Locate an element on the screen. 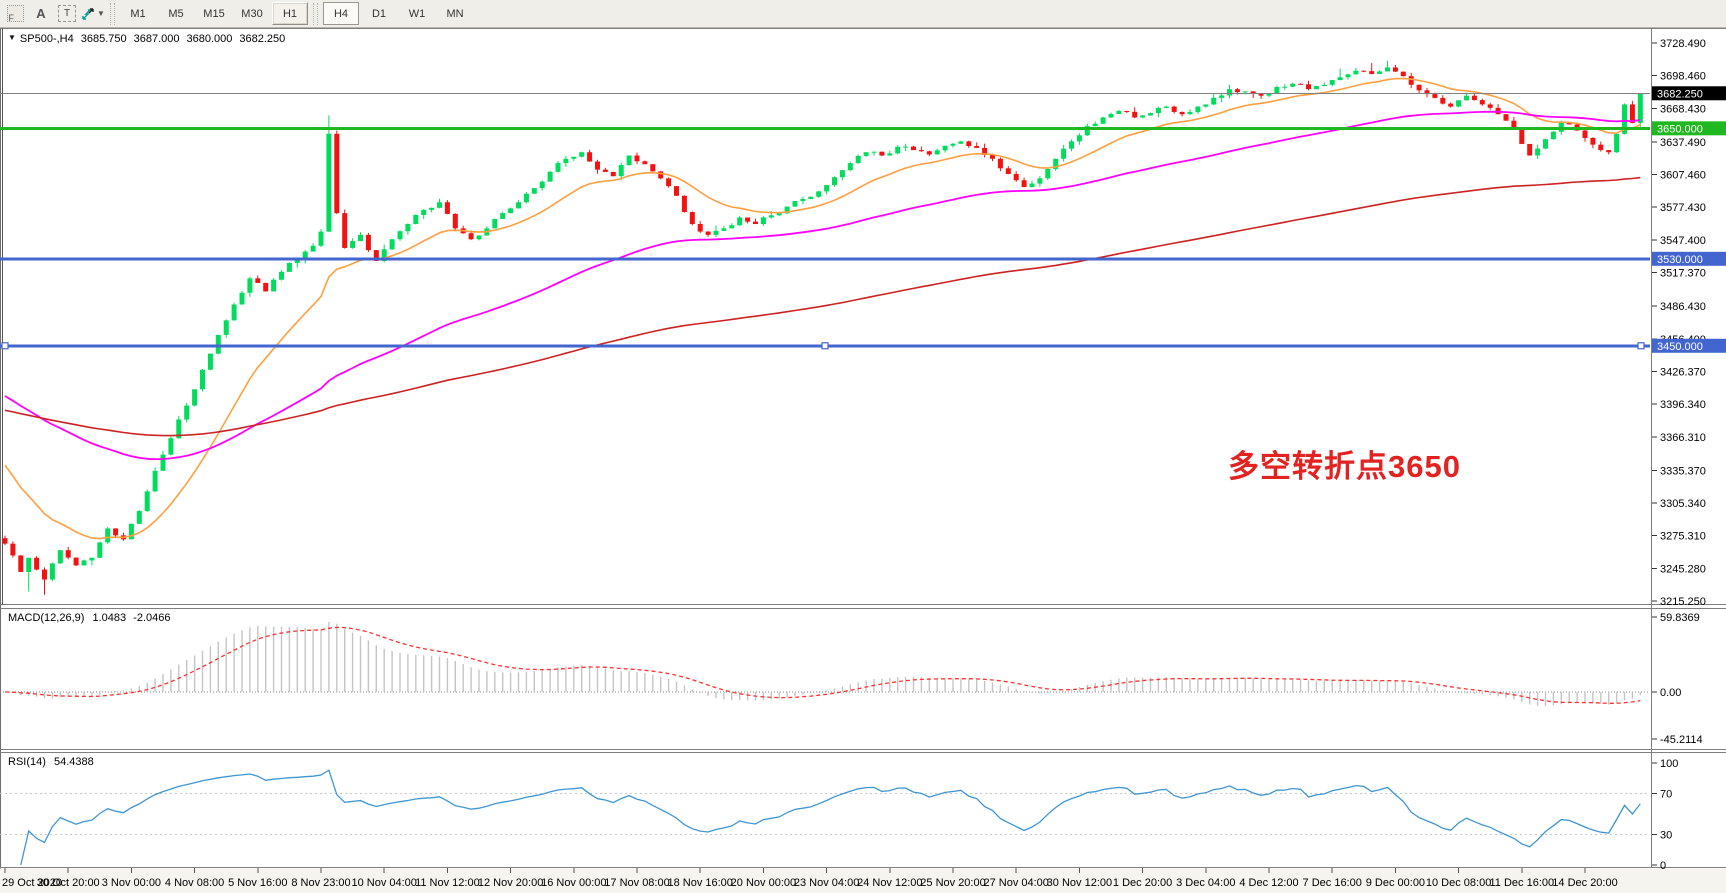 The height and width of the screenshot is (893, 1726). macd-signal-line is located at coordinates (822, 665).